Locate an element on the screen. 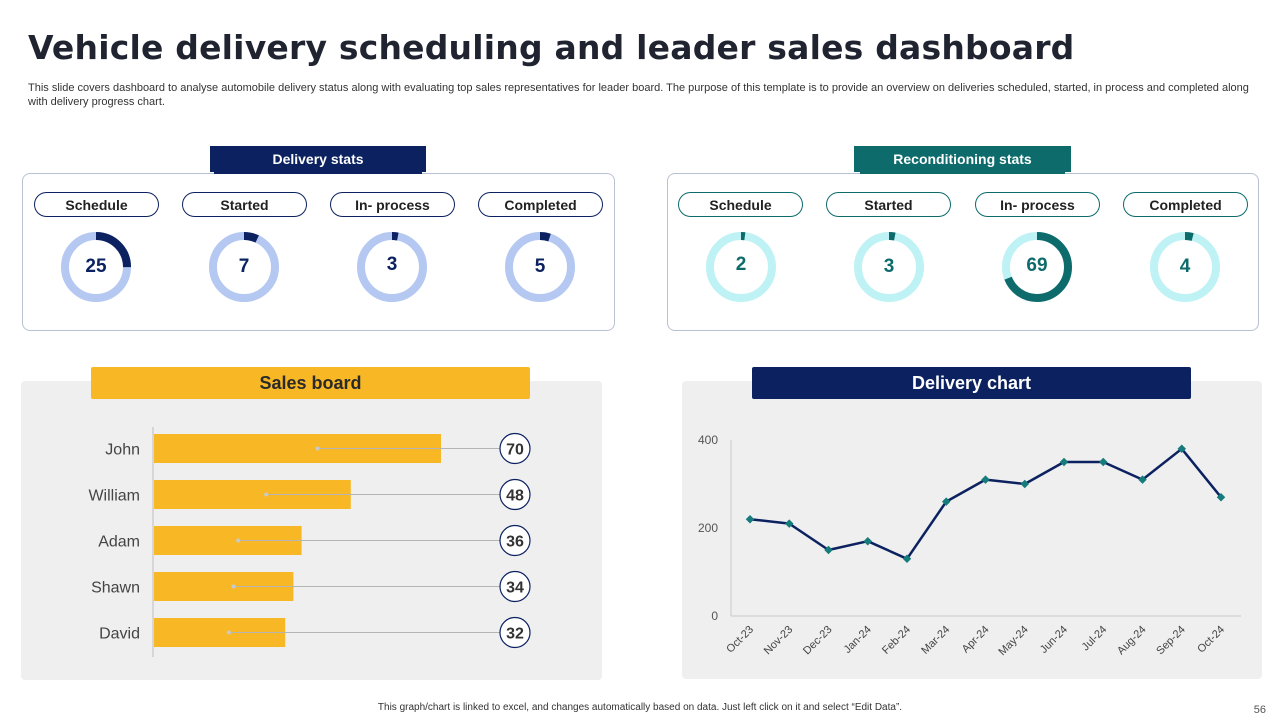 Image resolution: width=1280 pixels, height=720 pixels. sales-name-label: William is located at coordinates (114, 496).